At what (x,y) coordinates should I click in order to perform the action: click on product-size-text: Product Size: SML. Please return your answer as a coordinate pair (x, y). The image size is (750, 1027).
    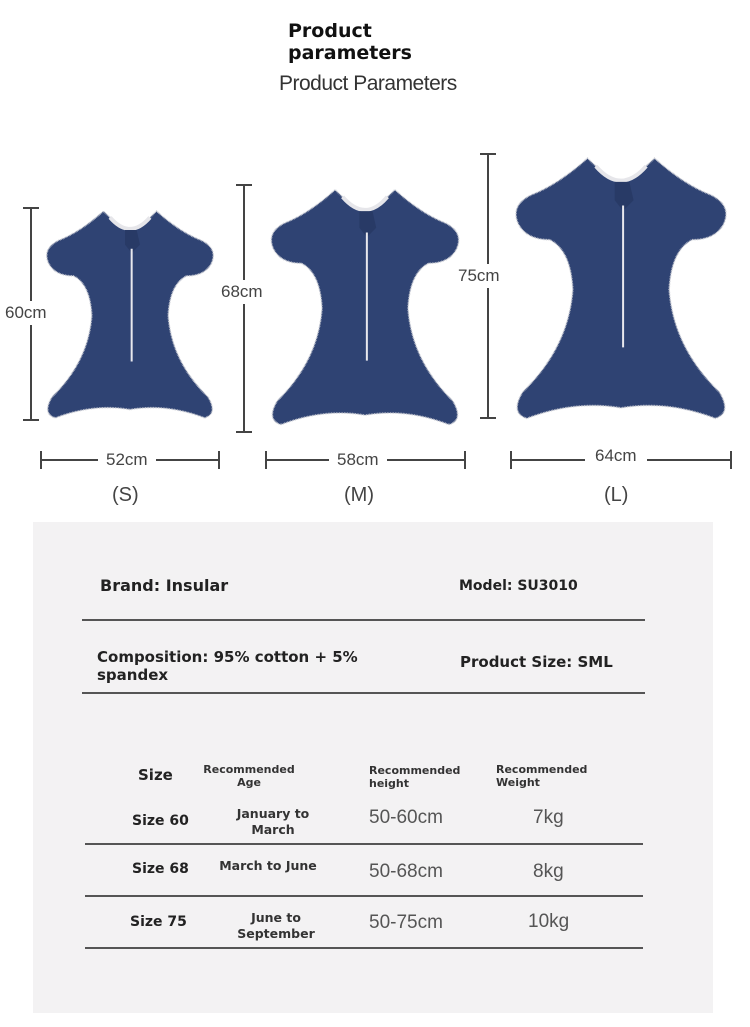
    Looking at the image, I should click on (536, 662).